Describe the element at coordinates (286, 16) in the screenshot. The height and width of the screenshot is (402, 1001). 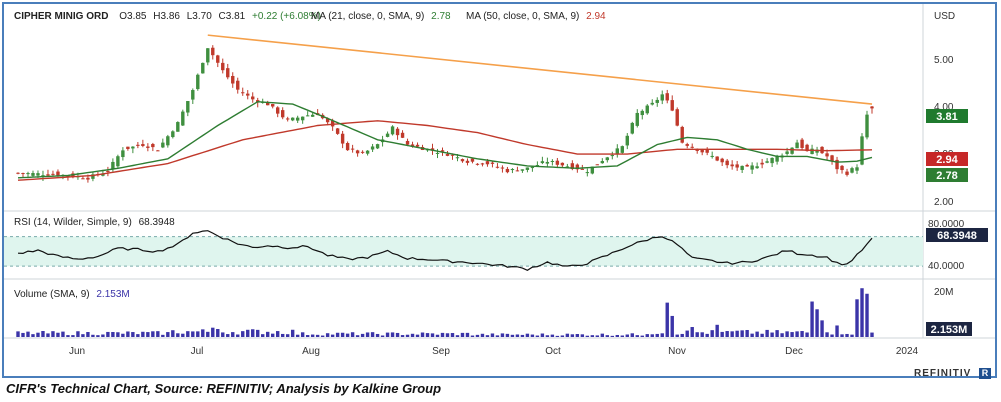
I see `change-value: +0.22 (+6.08%)` at that location.